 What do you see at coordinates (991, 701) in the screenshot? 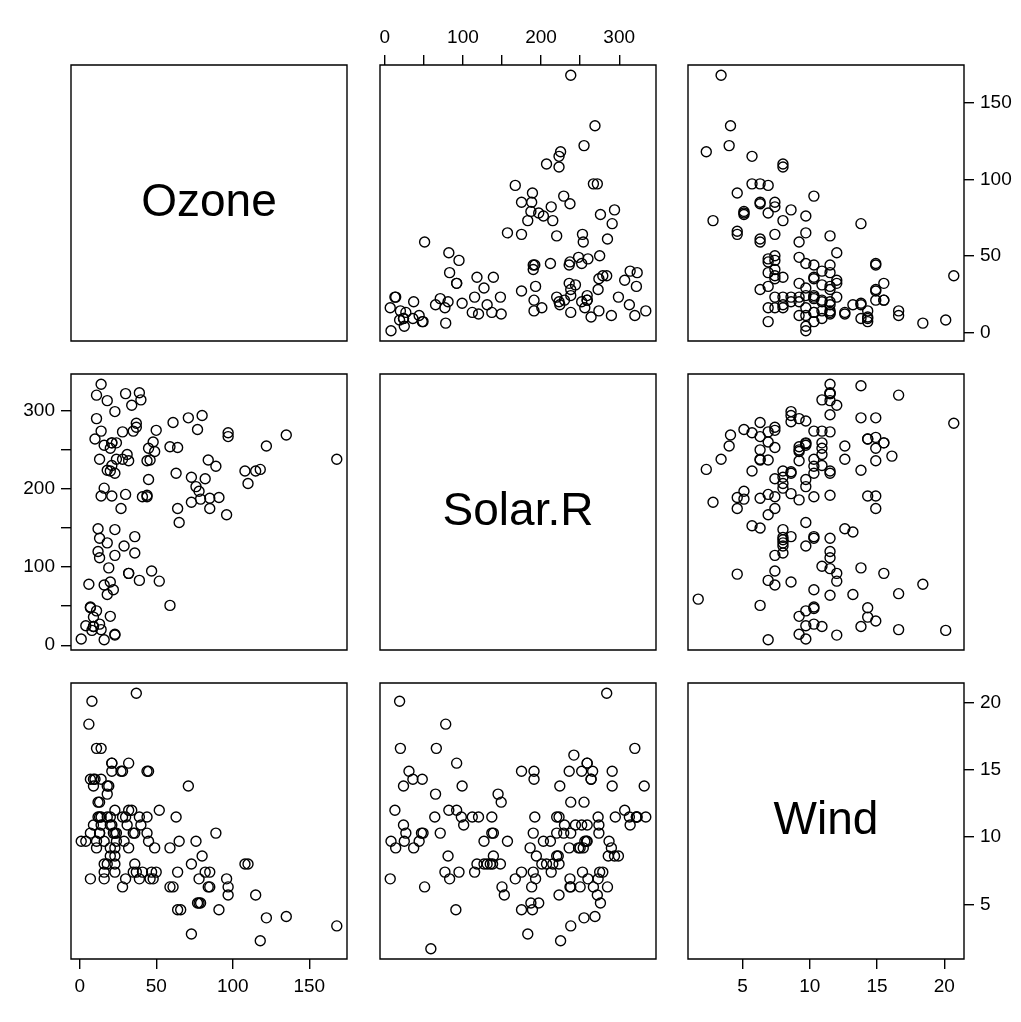
I see `y-tick-label: 20` at bounding box center [991, 701].